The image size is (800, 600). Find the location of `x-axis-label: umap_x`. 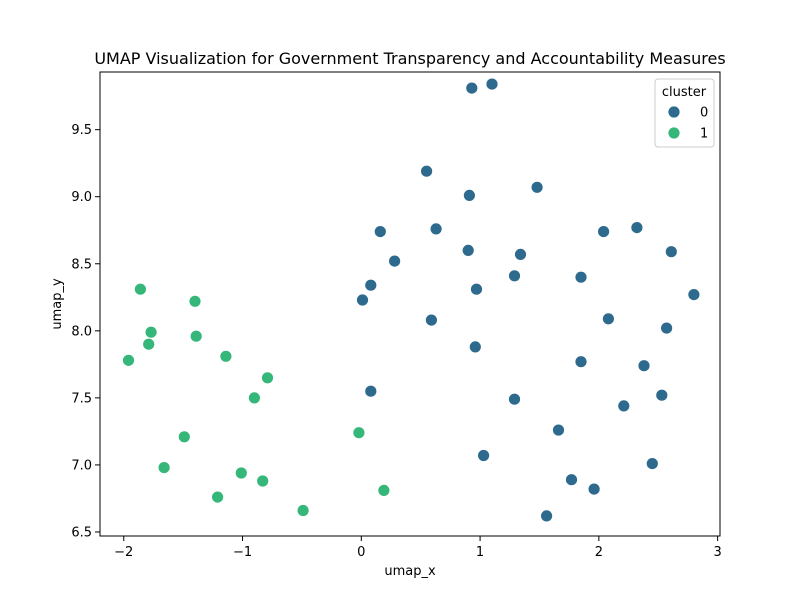

x-axis-label: umap_x is located at coordinates (410, 571).